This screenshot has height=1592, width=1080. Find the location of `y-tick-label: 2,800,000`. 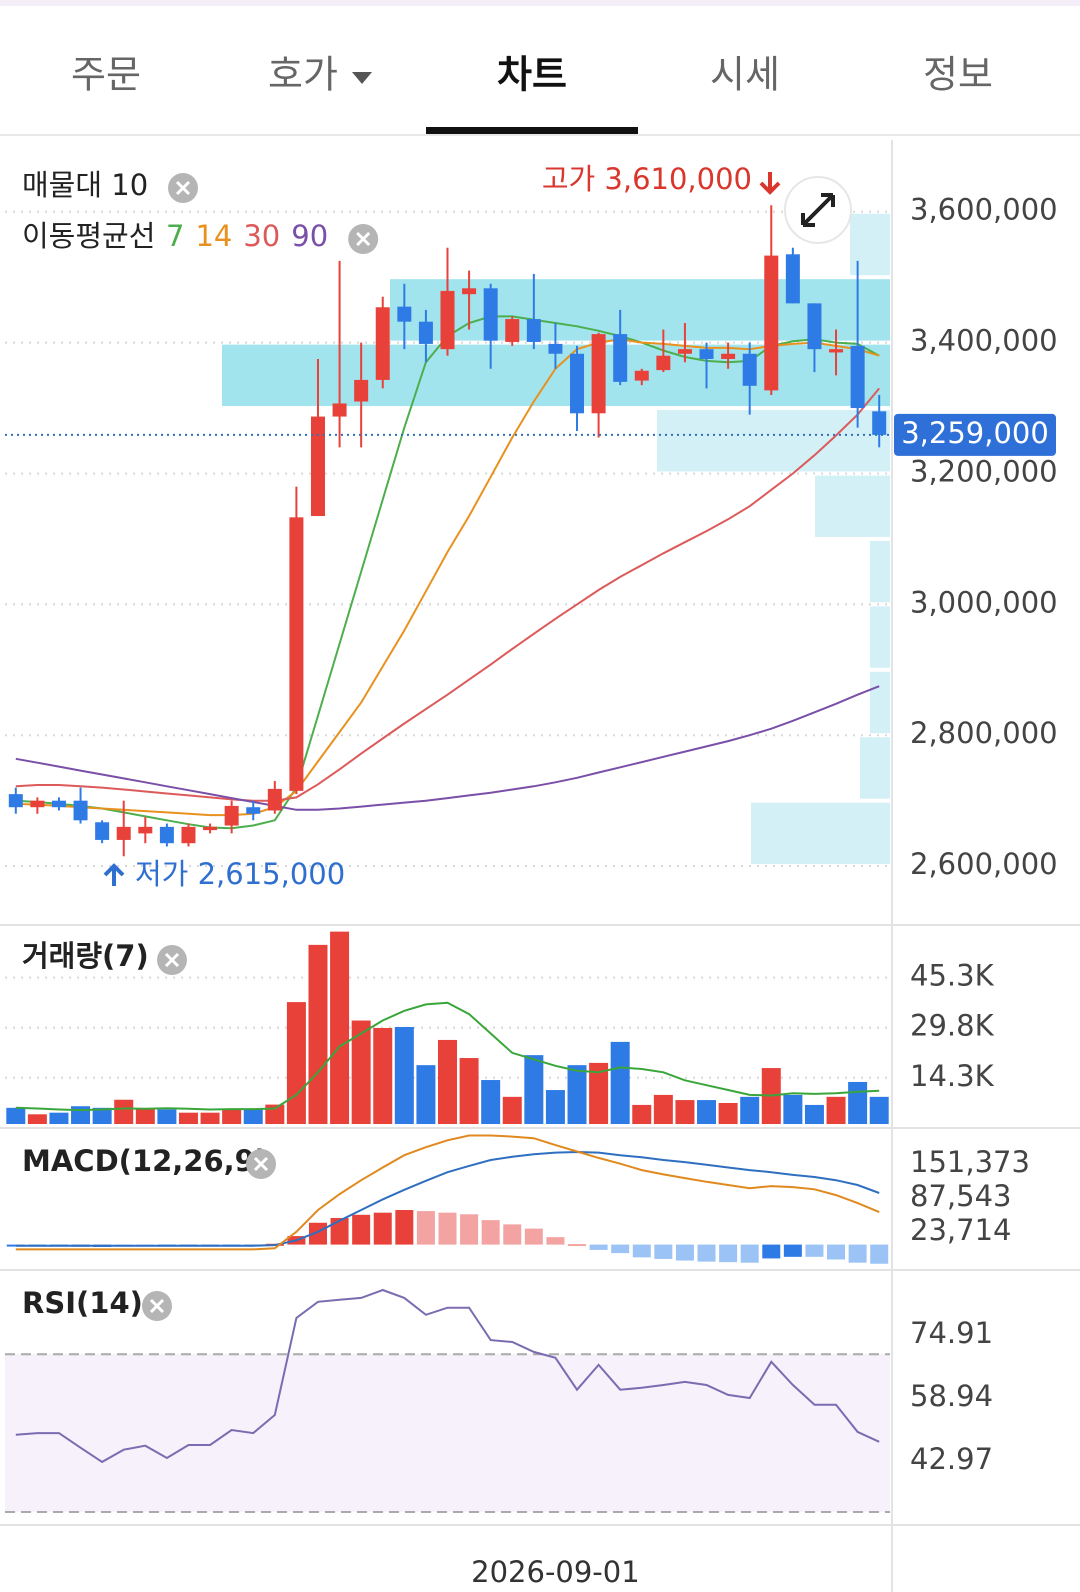

y-tick-label: 2,800,000 is located at coordinates (984, 733).